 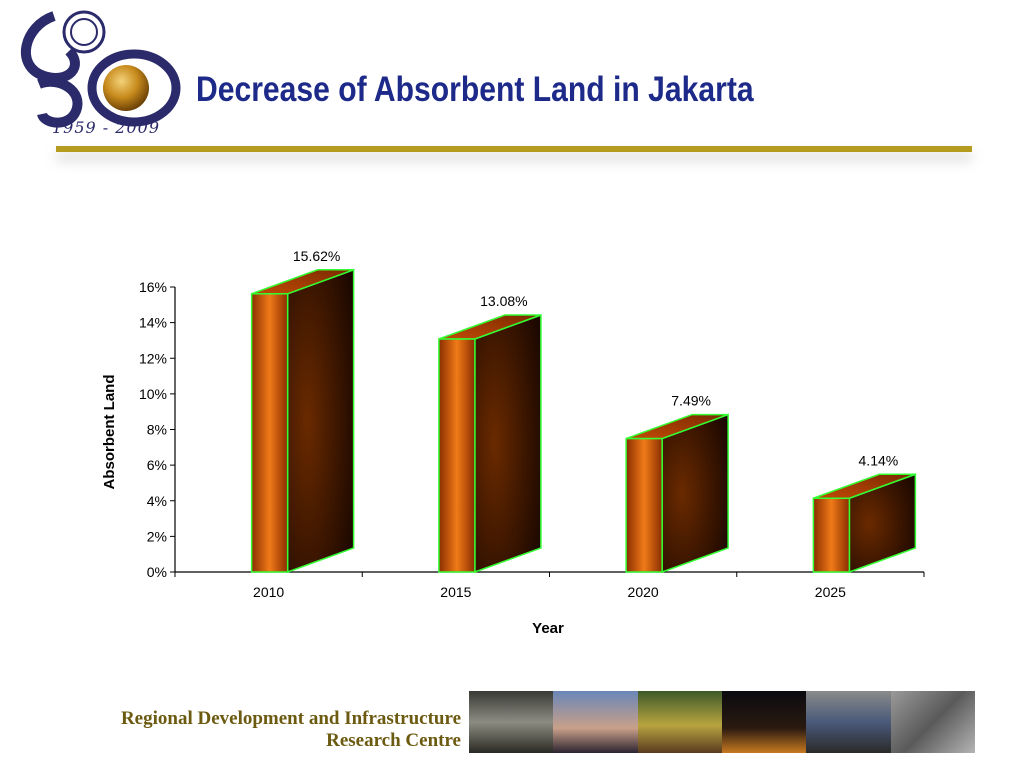 I want to click on photo-night-city, so click(x=764, y=722).